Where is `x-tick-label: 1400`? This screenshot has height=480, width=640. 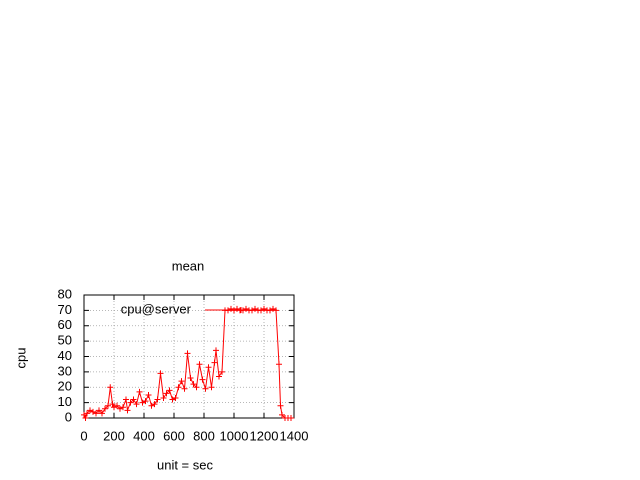
x-tick-label: 1400 is located at coordinates (294, 435).